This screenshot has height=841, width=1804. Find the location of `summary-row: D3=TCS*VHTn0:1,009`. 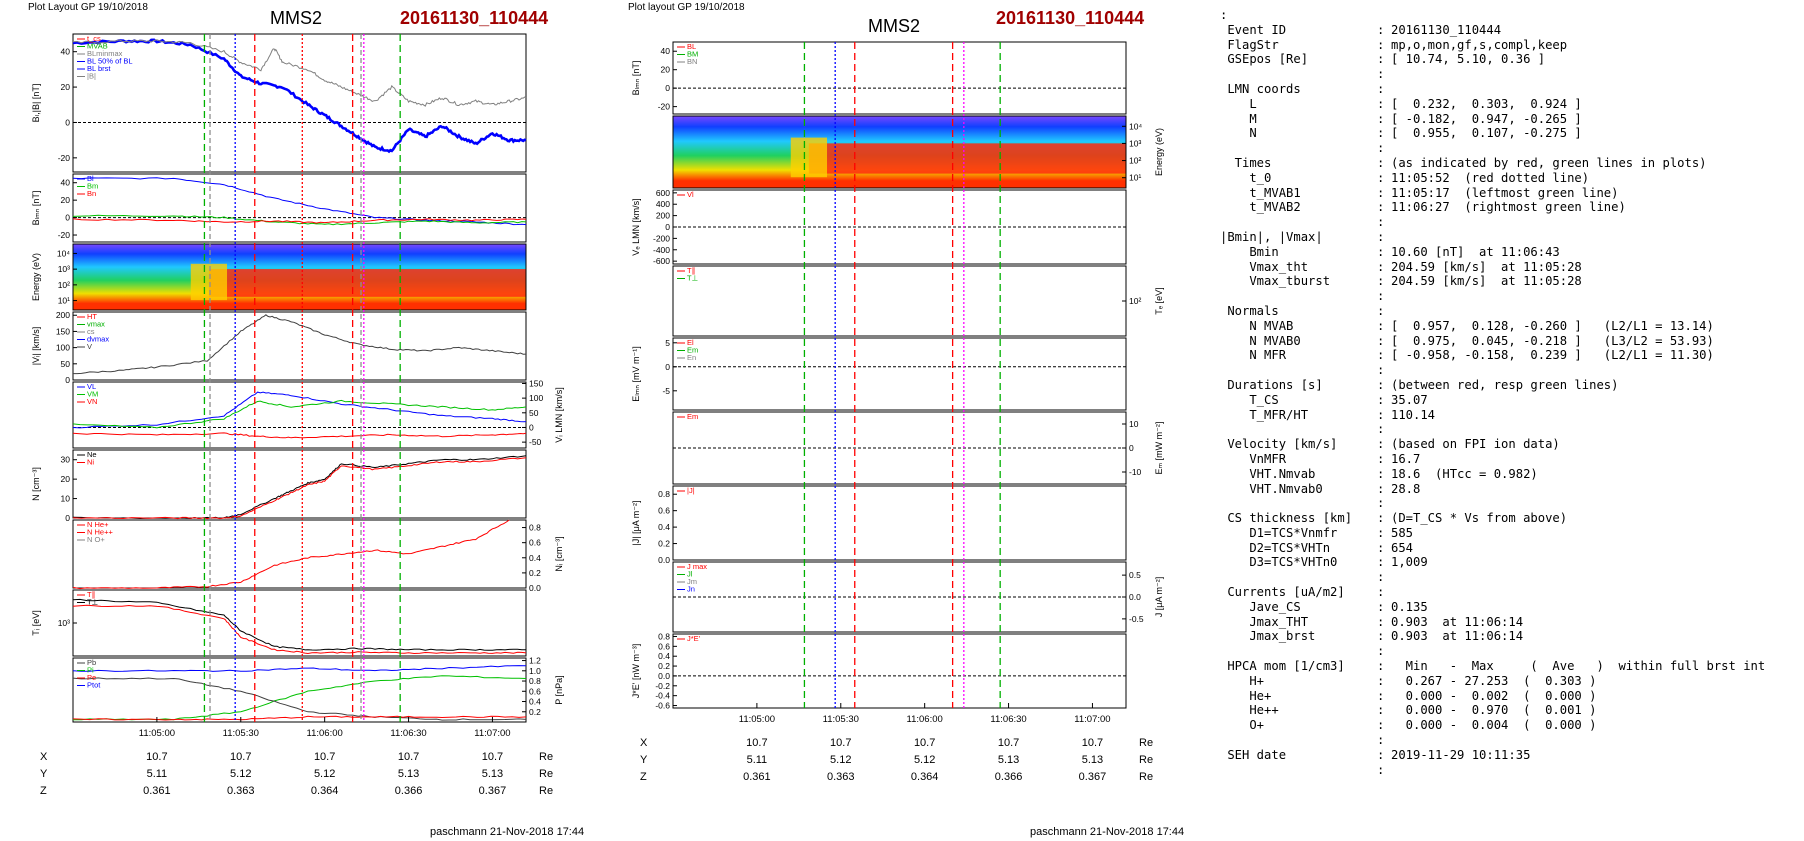

summary-row: D3=TCS*VHTn0:1,009 is located at coordinates (1510, 562).